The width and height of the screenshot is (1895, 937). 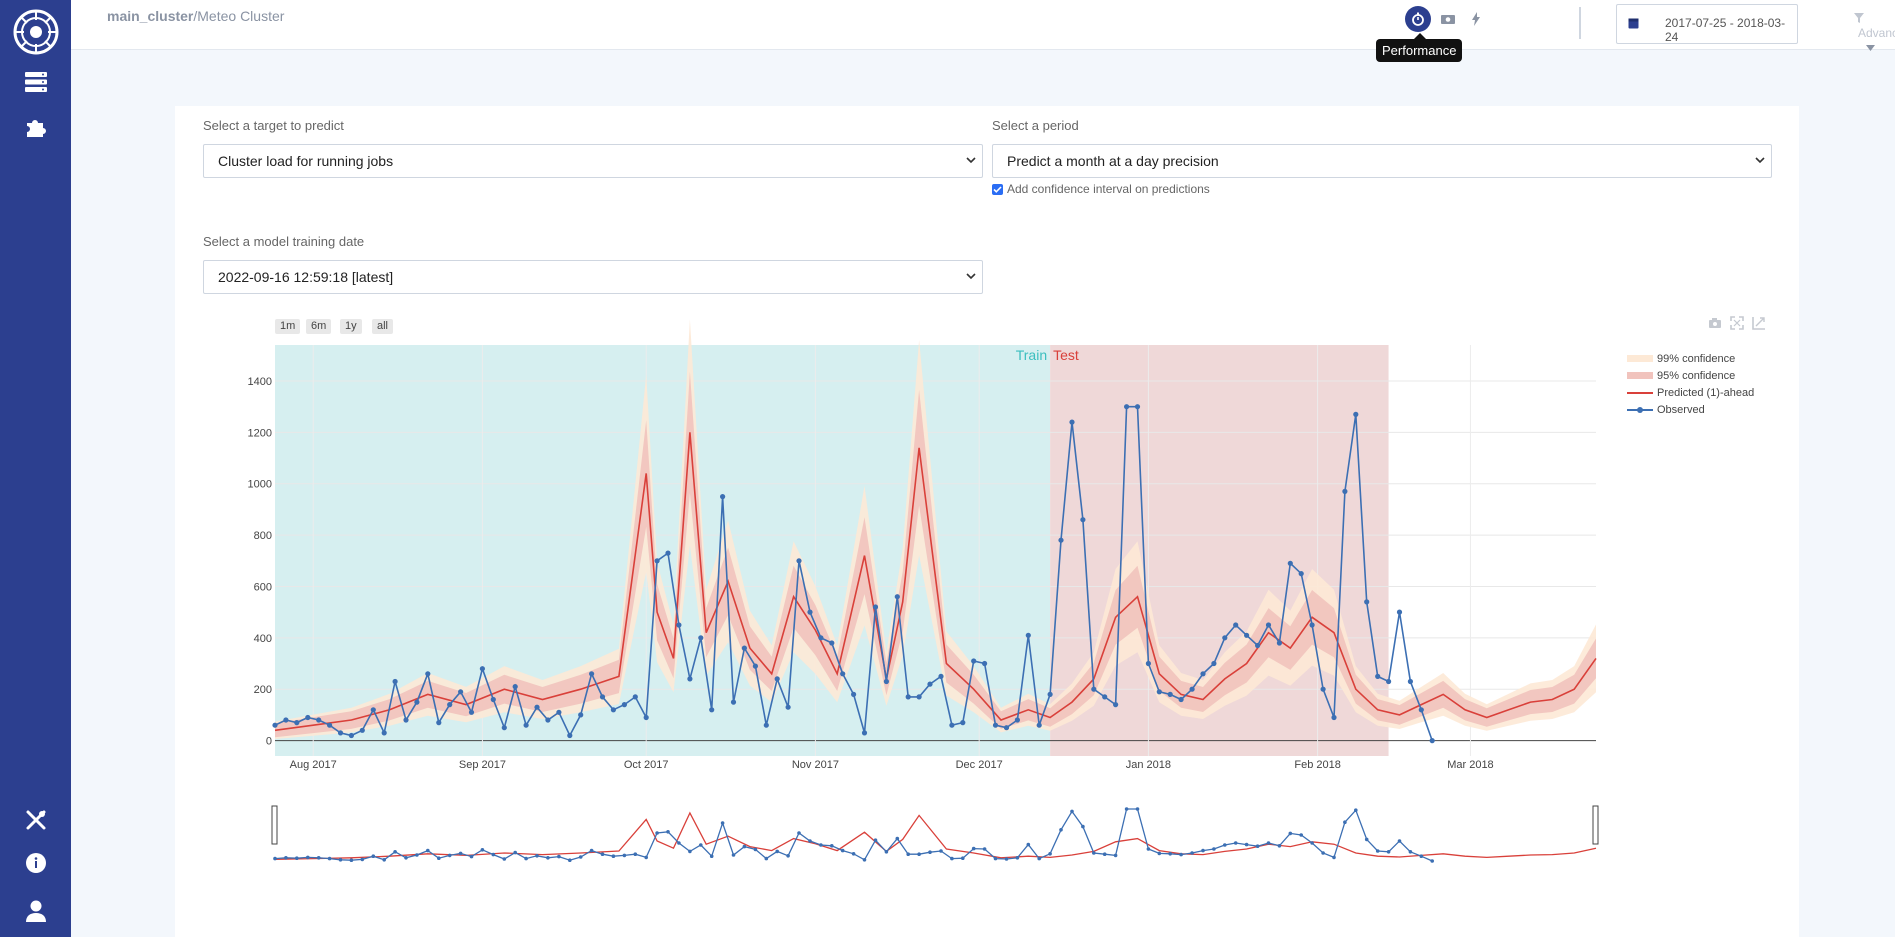 I want to click on legend-item-predicted: Predicted (1)-ahead, so click(x=1690, y=392).